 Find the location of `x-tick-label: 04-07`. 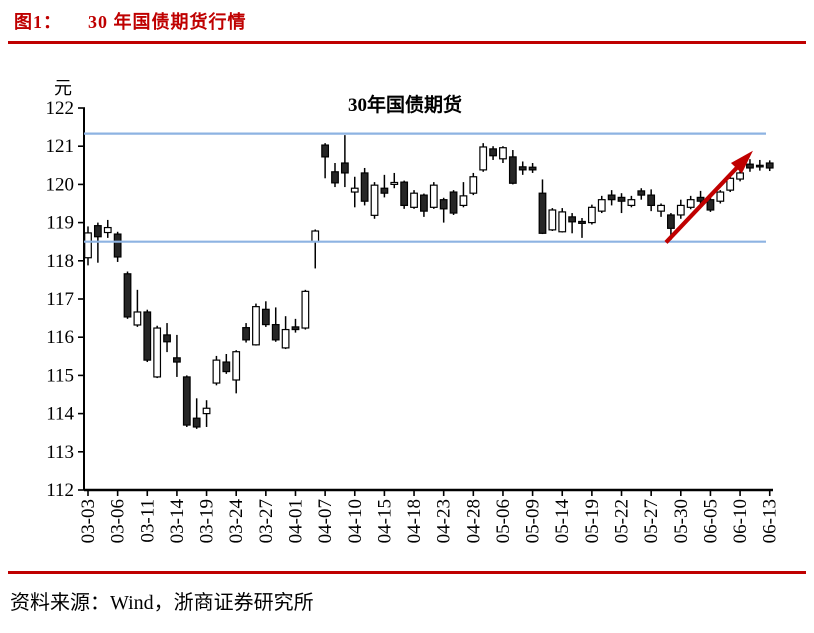

x-tick-label: 04-07 is located at coordinates (325, 521).